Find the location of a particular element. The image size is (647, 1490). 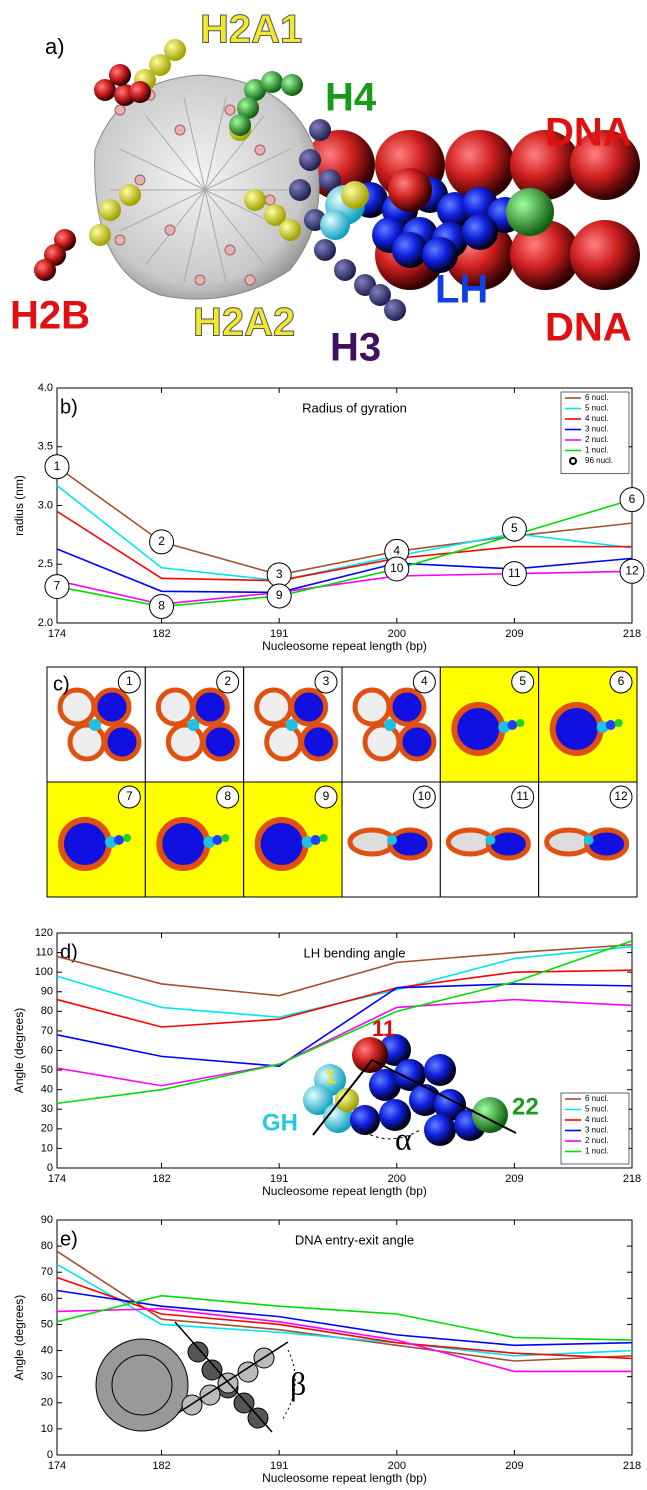

cell-number: 12 is located at coordinates (621, 796).